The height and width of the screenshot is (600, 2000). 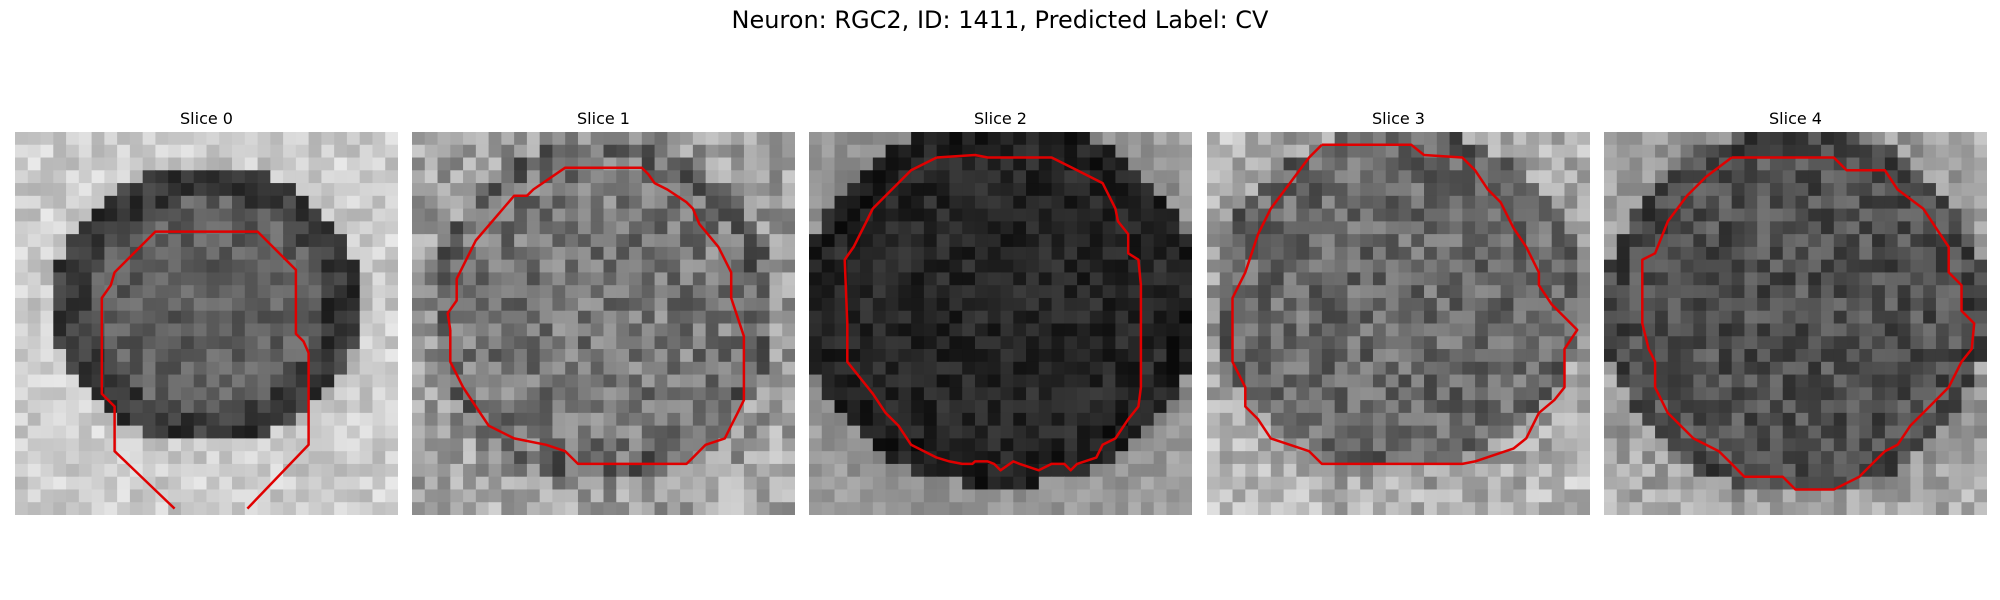 I want to click on panel-title: Slice 1, so click(x=603, y=118).